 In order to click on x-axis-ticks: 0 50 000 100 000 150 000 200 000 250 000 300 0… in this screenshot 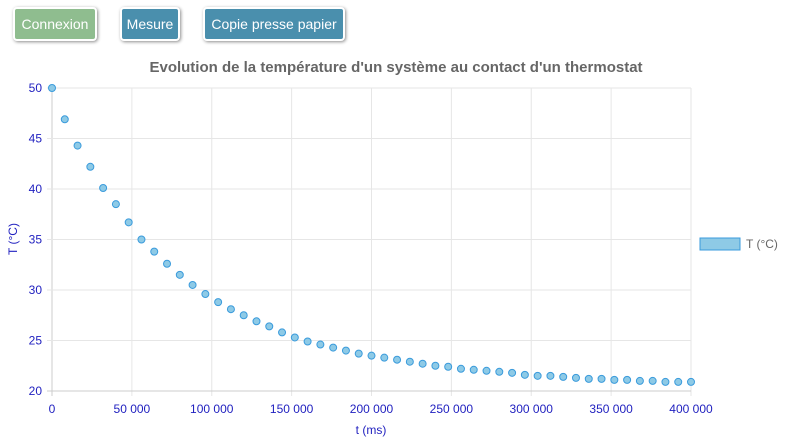, I will do `click(381, 409)`.